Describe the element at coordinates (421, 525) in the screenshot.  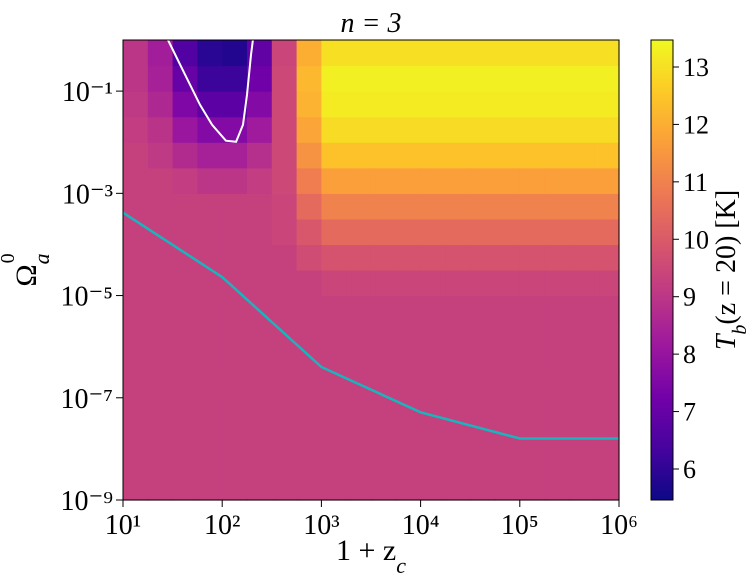
I see `x-tick-label: 10⁴` at that location.